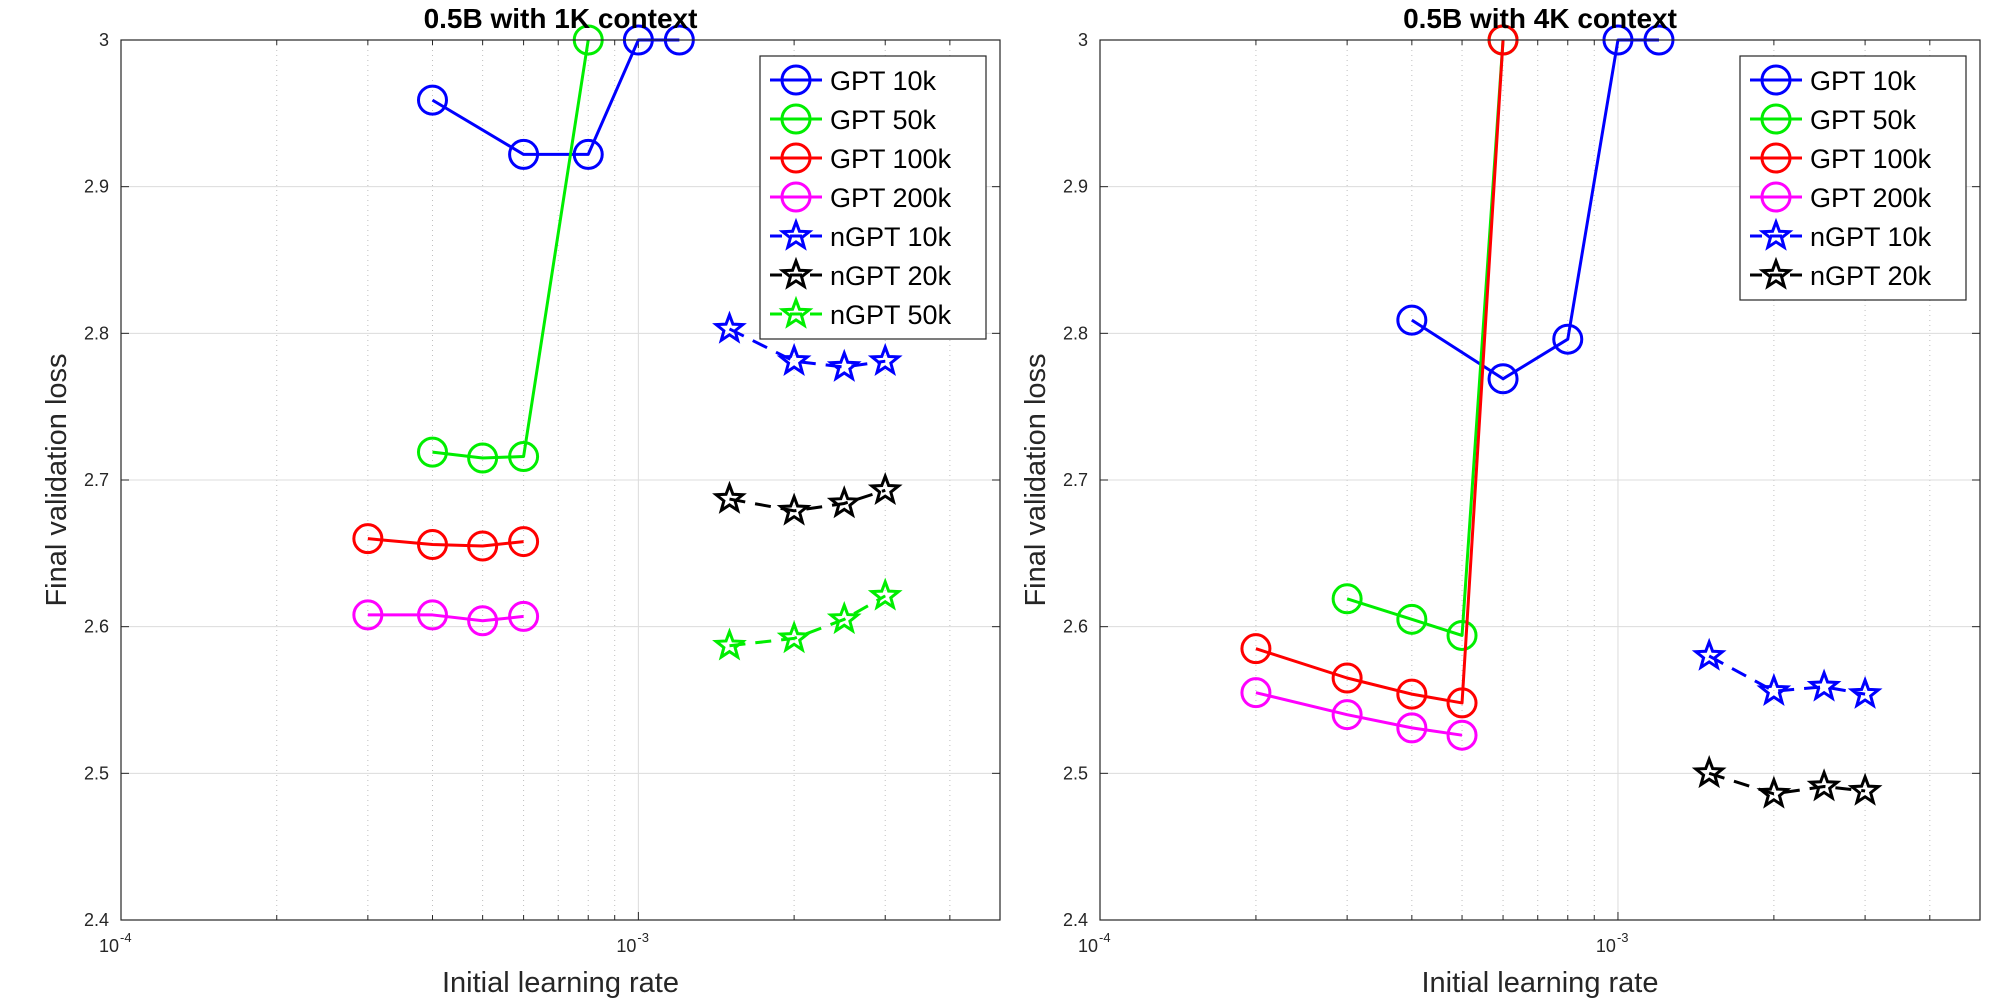 The width and height of the screenshot is (2000, 1000). What do you see at coordinates (126, 937) in the screenshot?
I see `x-tick-label-exponent: -4` at bounding box center [126, 937].